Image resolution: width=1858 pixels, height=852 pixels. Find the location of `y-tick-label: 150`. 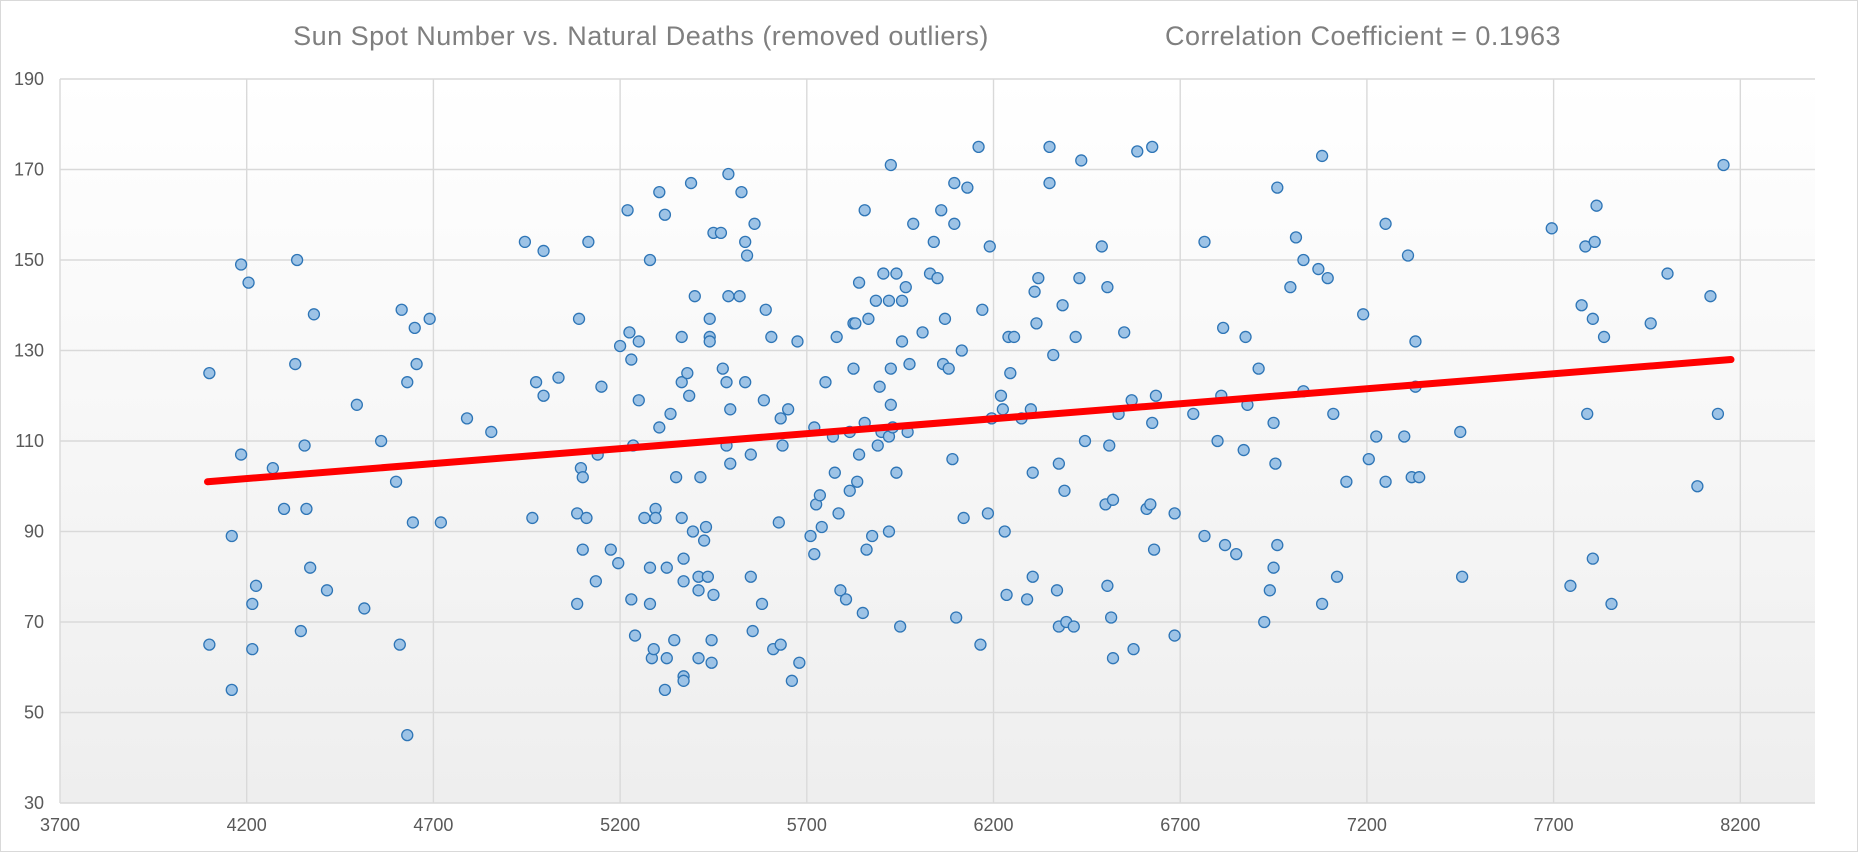

y-tick-label: 150 is located at coordinates (29, 260).